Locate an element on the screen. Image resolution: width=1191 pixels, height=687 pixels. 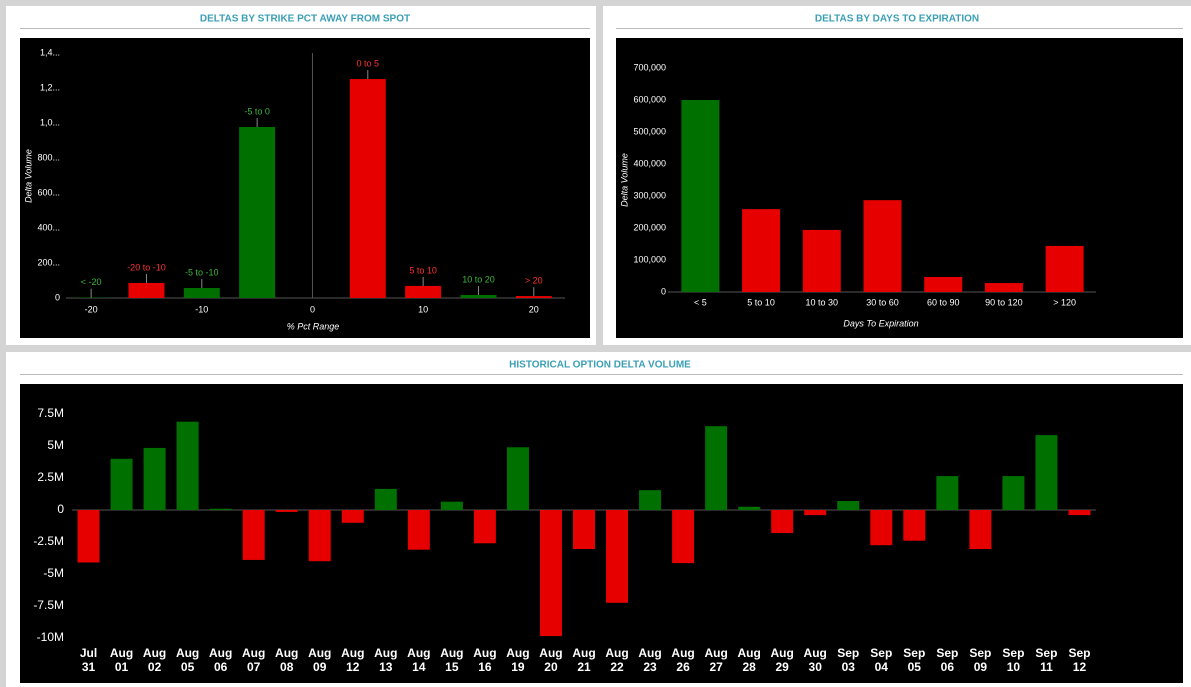
y-tick-label: 400,000 is located at coordinates (649, 163).